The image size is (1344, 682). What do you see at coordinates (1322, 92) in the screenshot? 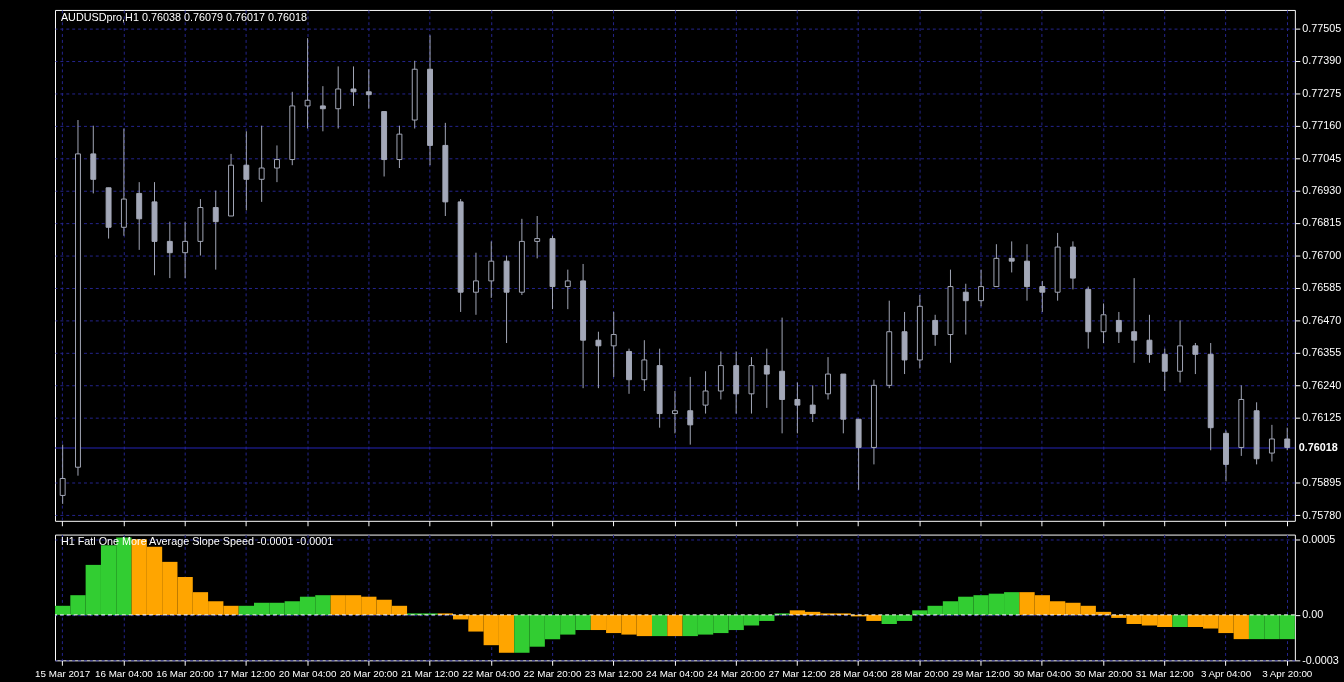
I see `y-tick-label: 0.77275` at bounding box center [1322, 92].